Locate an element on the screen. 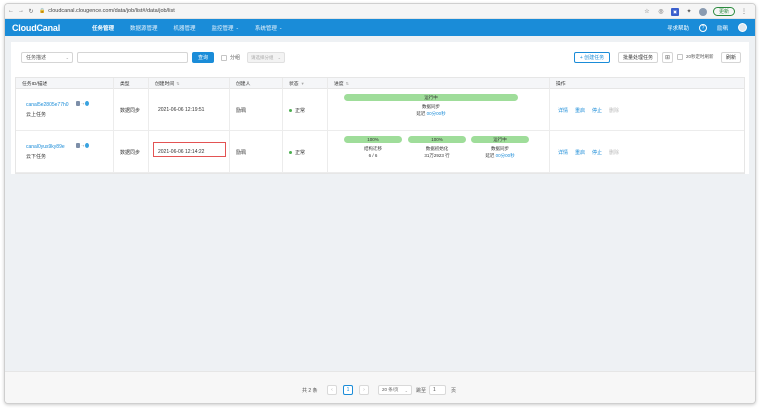 The image size is (760, 408). progress-bar: 运行中 is located at coordinates (500, 139).